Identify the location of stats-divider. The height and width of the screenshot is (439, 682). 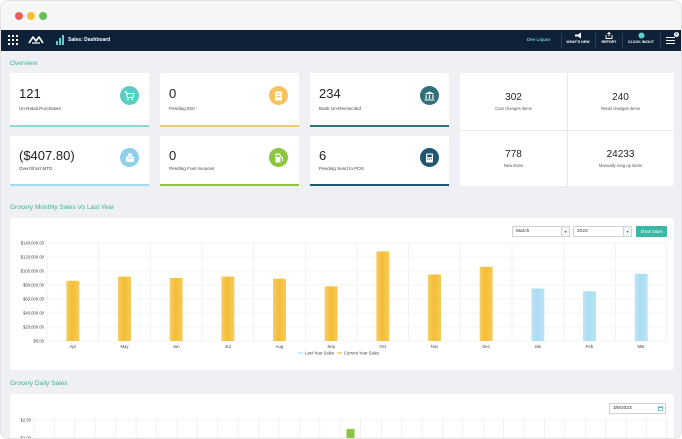
(567, 129).